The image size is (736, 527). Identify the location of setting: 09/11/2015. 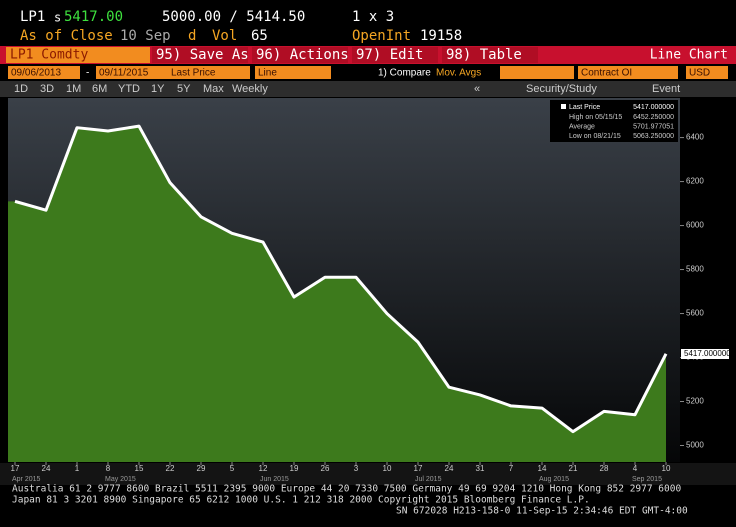
(124, 73).